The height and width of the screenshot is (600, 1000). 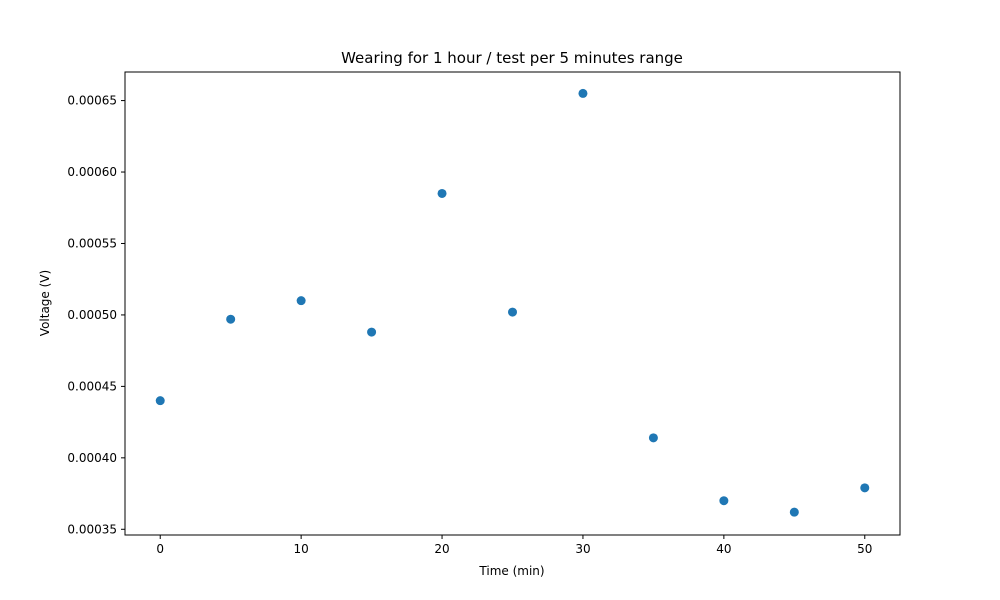 I want to click on x-tick-label: 40, so click(x=723, y=549).